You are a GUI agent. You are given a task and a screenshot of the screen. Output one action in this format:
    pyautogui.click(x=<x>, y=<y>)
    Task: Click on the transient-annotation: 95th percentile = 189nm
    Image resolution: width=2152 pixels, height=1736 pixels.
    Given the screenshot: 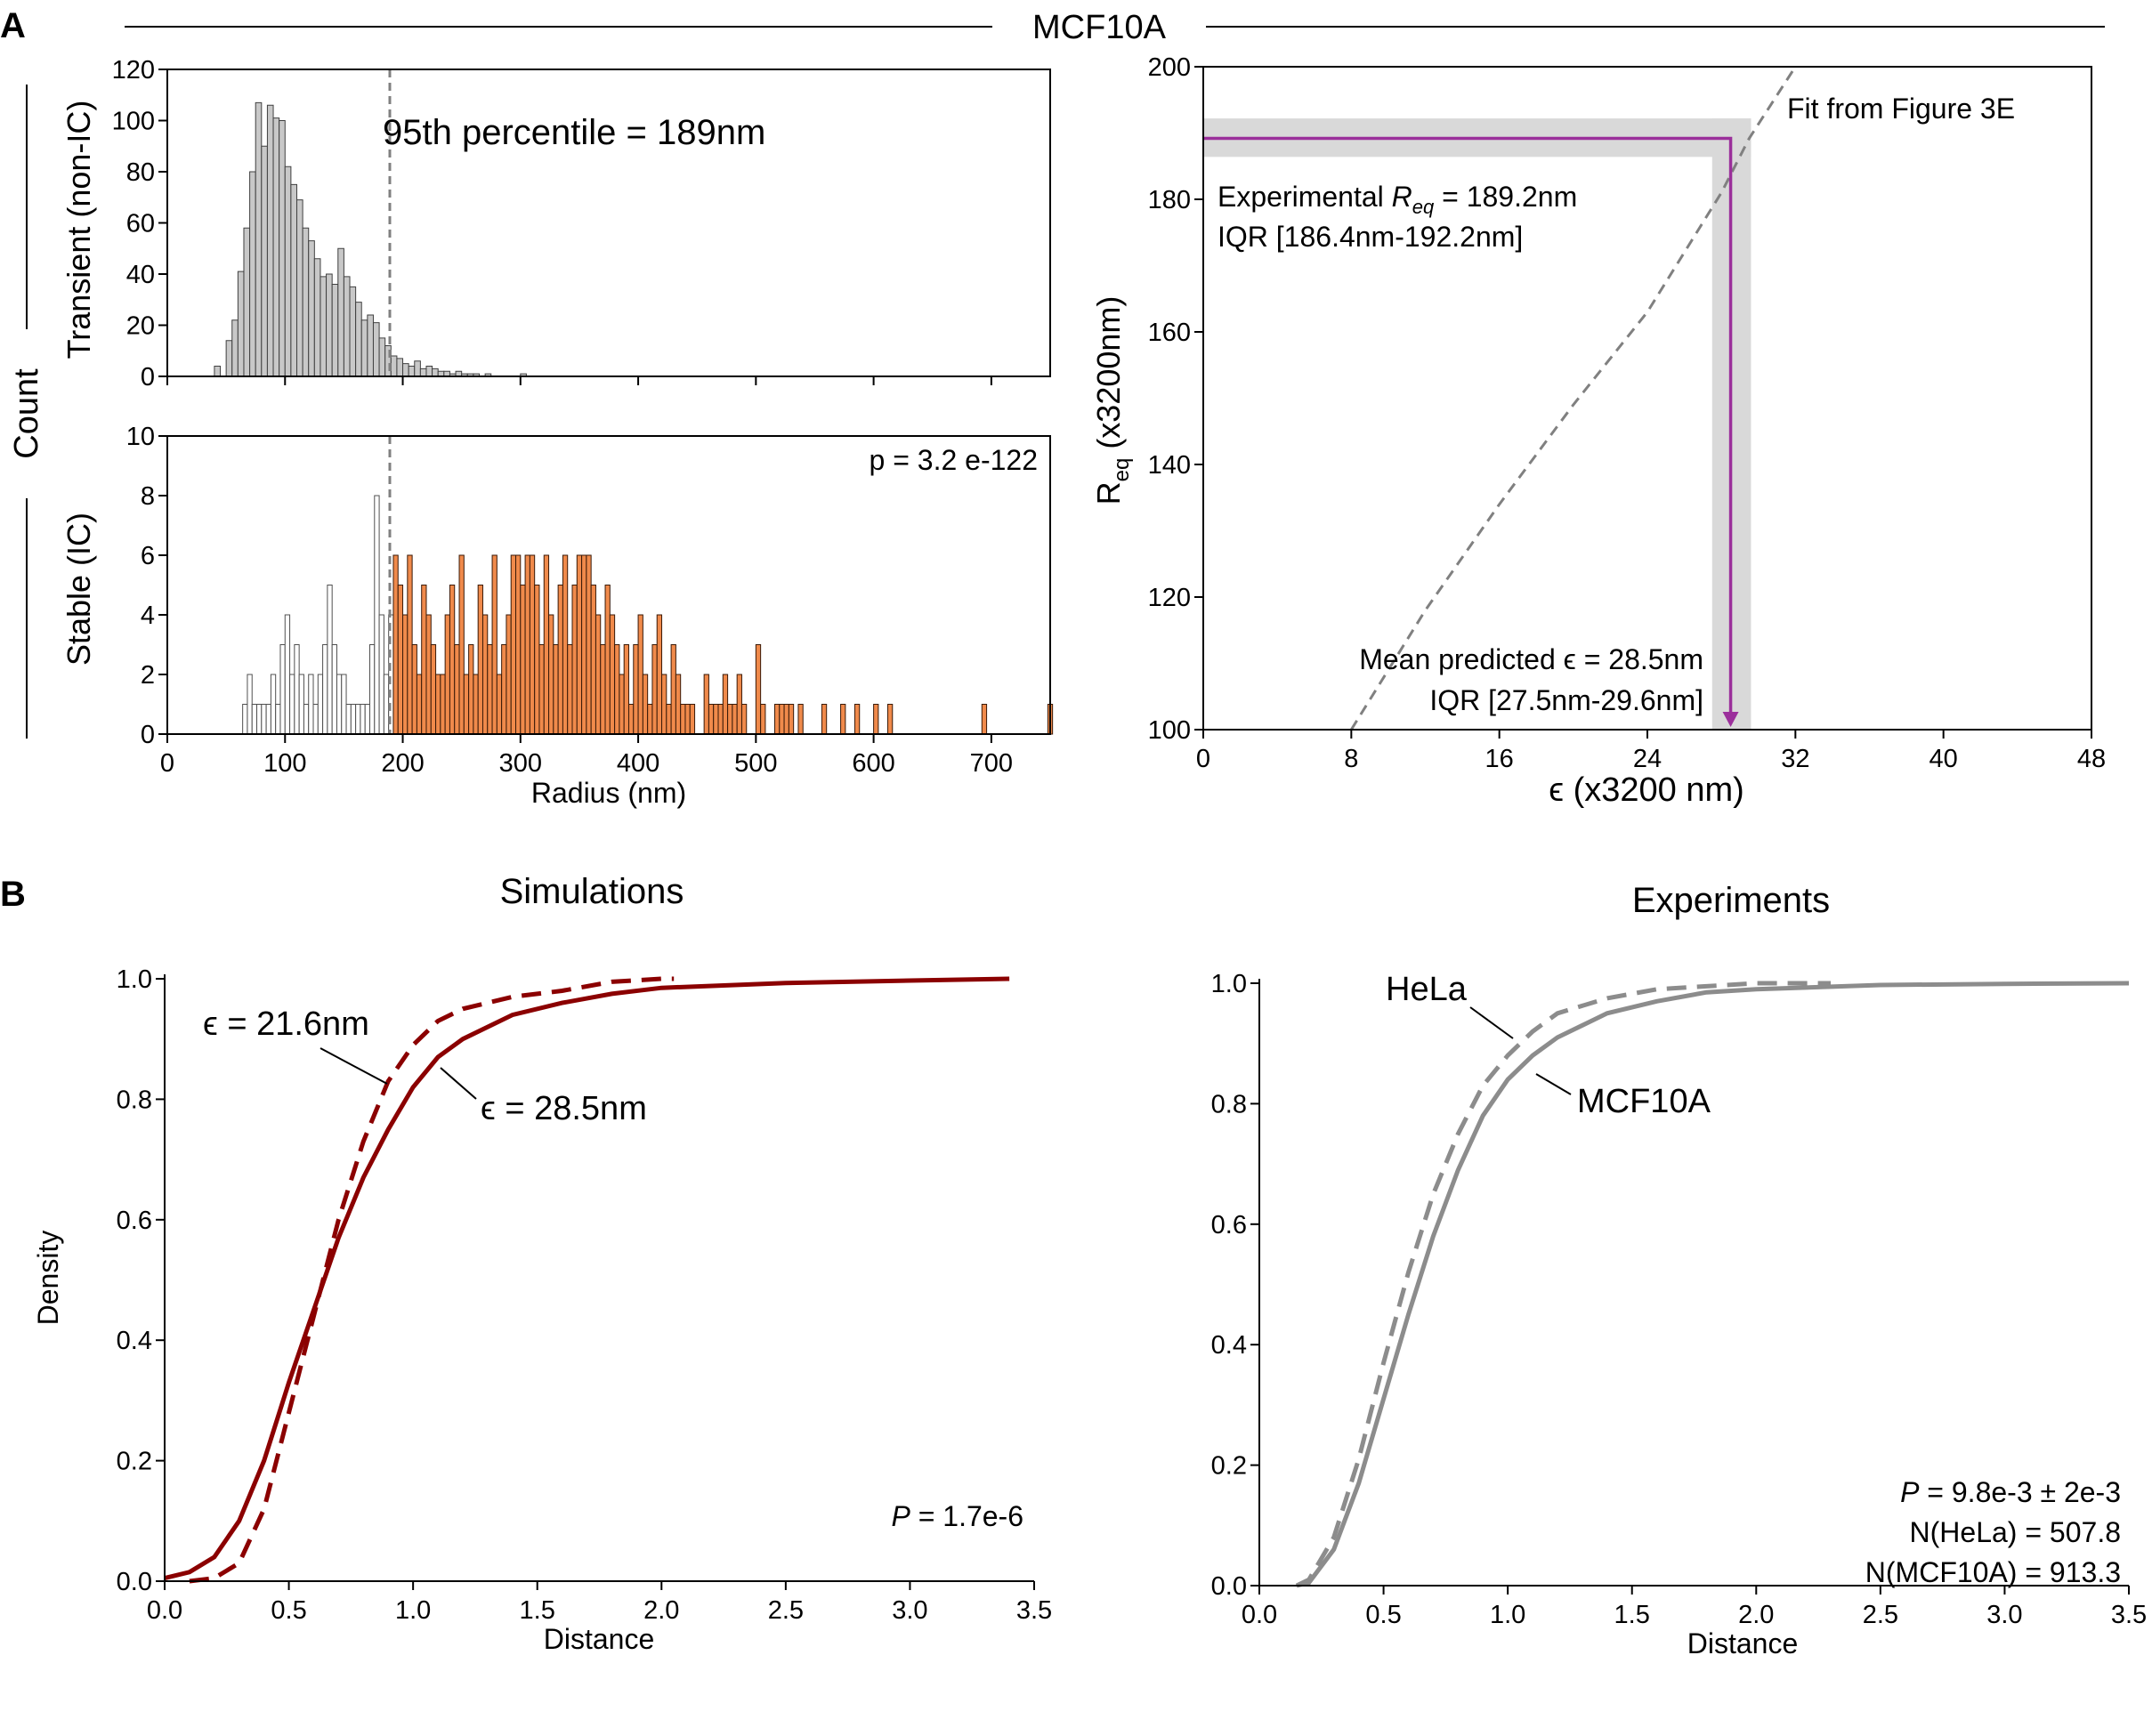 What is the action you would take?
    pyautogui.click(x=574, y=132)
    